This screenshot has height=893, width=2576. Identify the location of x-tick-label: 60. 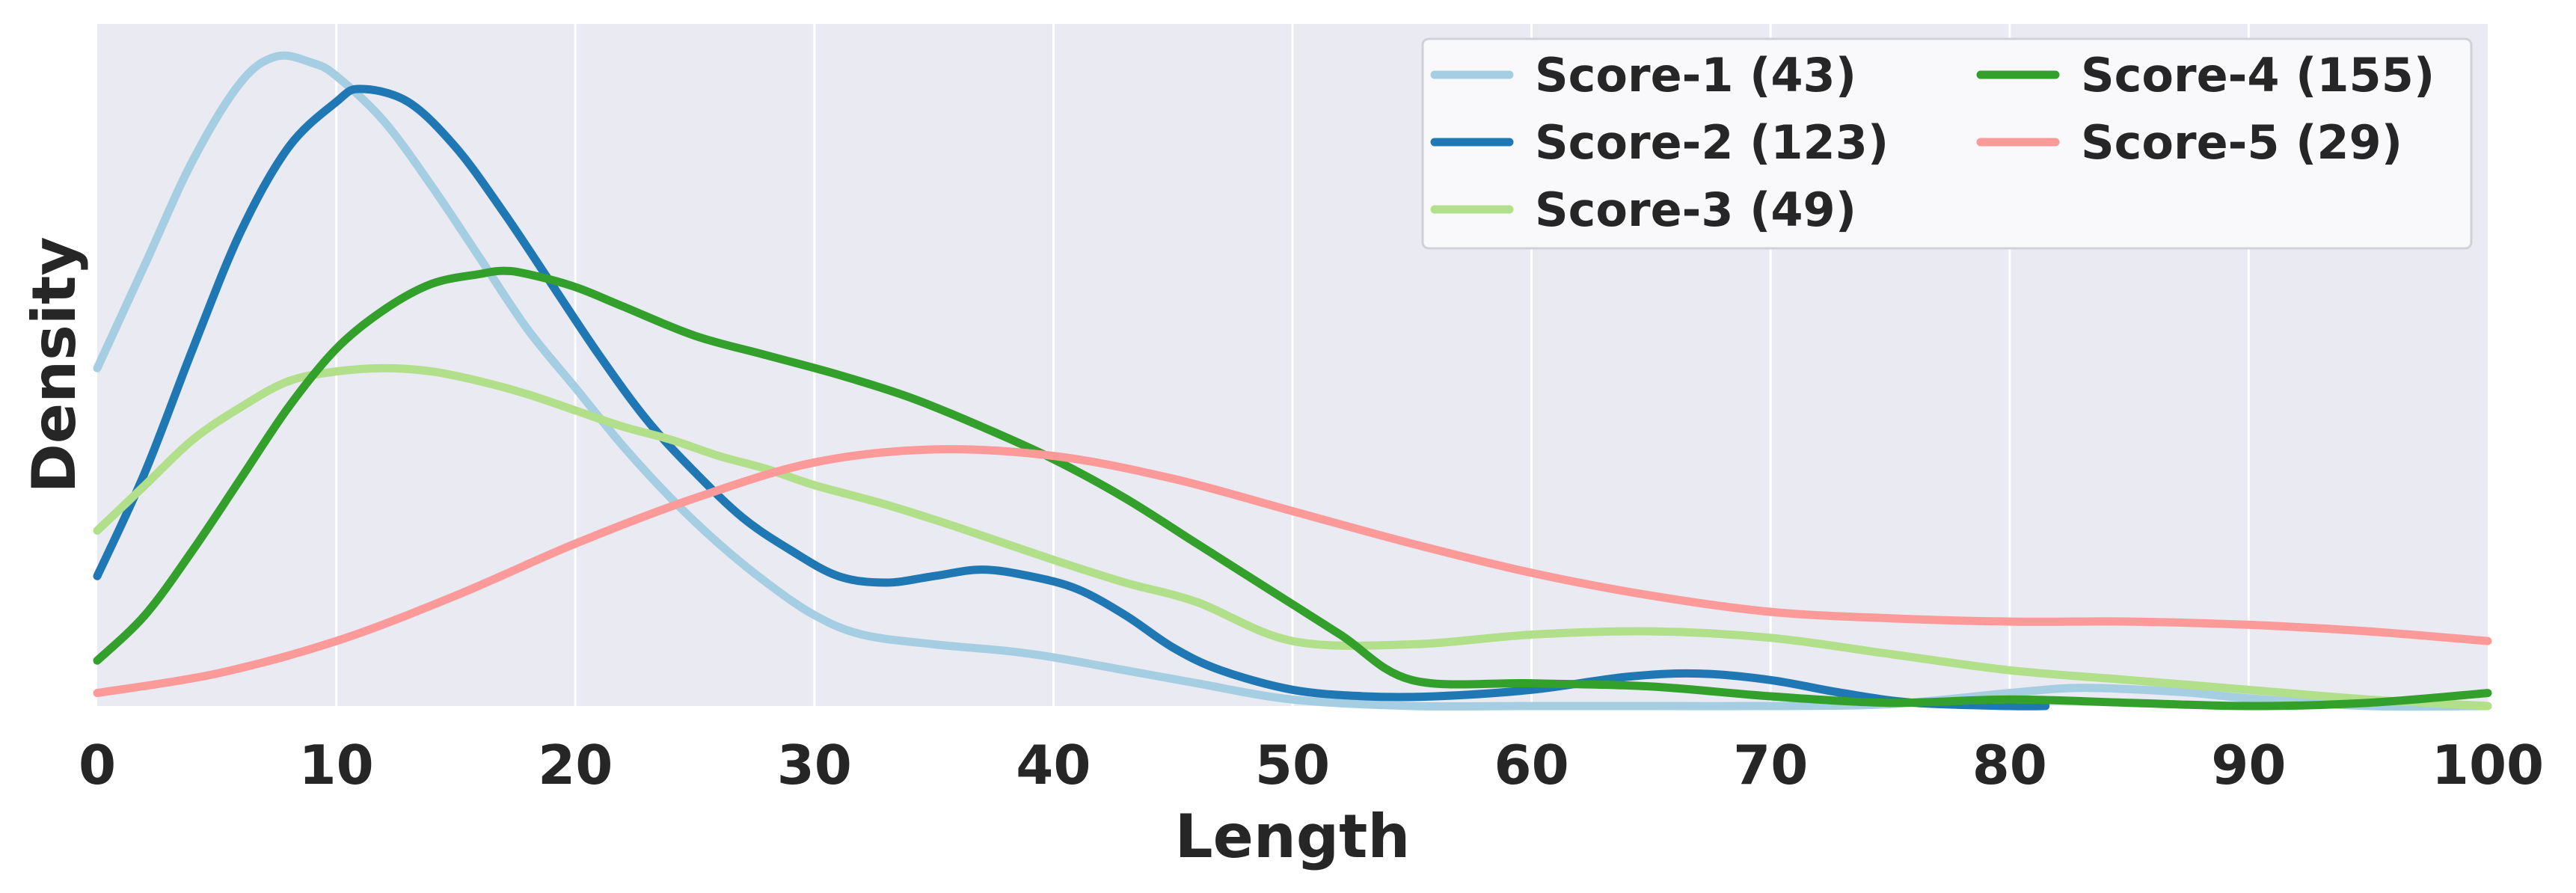
(1531, 765).